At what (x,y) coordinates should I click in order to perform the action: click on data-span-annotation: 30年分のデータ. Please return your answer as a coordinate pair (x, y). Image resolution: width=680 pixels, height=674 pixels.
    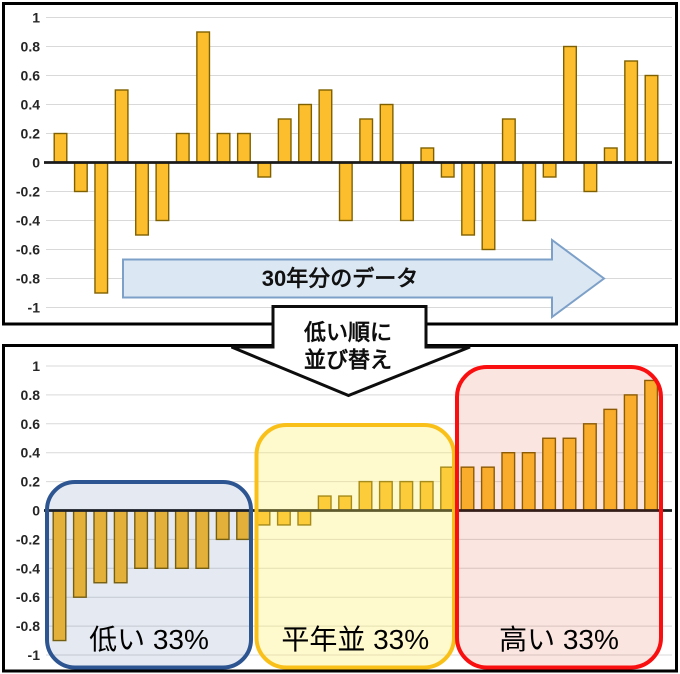
    Looking at the image, I should click on (364, 278).